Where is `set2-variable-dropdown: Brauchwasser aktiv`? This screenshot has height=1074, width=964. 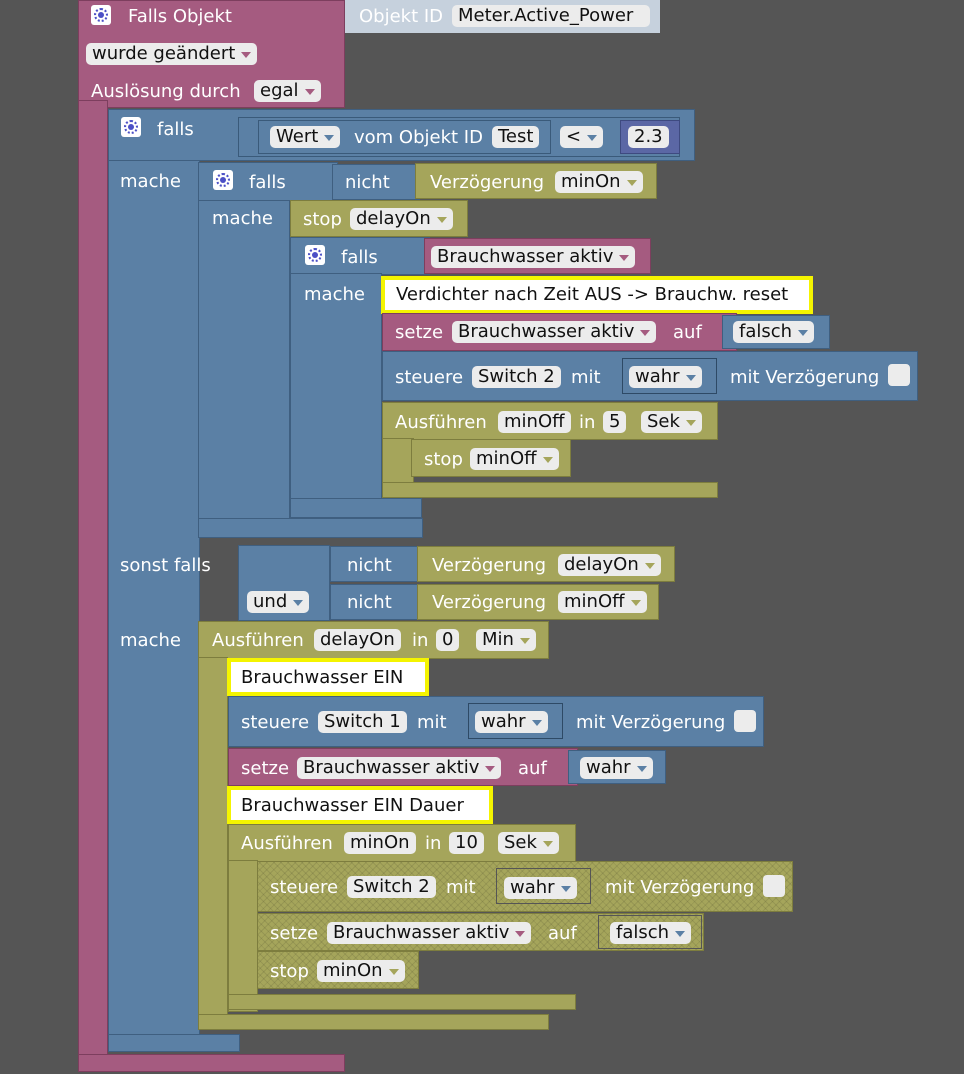
set2-variable-dropdown: Brauchwasser aktiv is located at coordinates (399, 768).